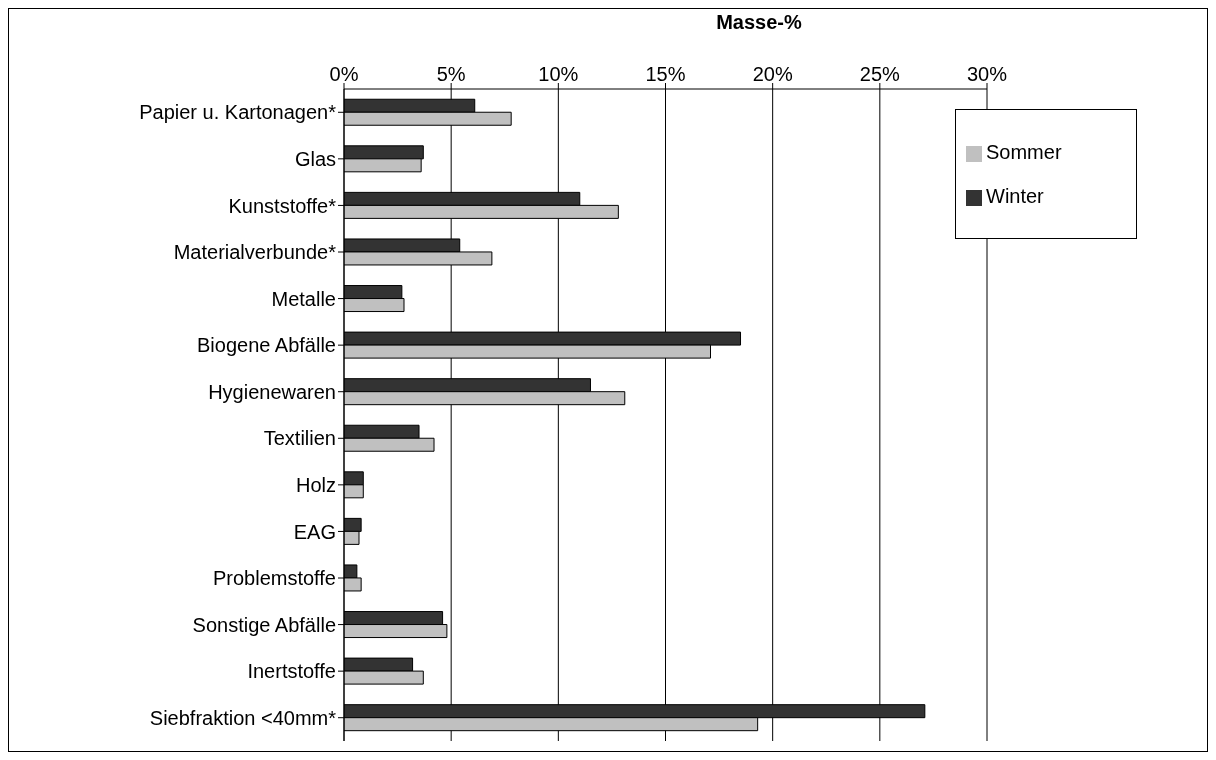 This screenshot has height=760, width=1216. I want to click on legend-label: Winter, so click(1015, 196).